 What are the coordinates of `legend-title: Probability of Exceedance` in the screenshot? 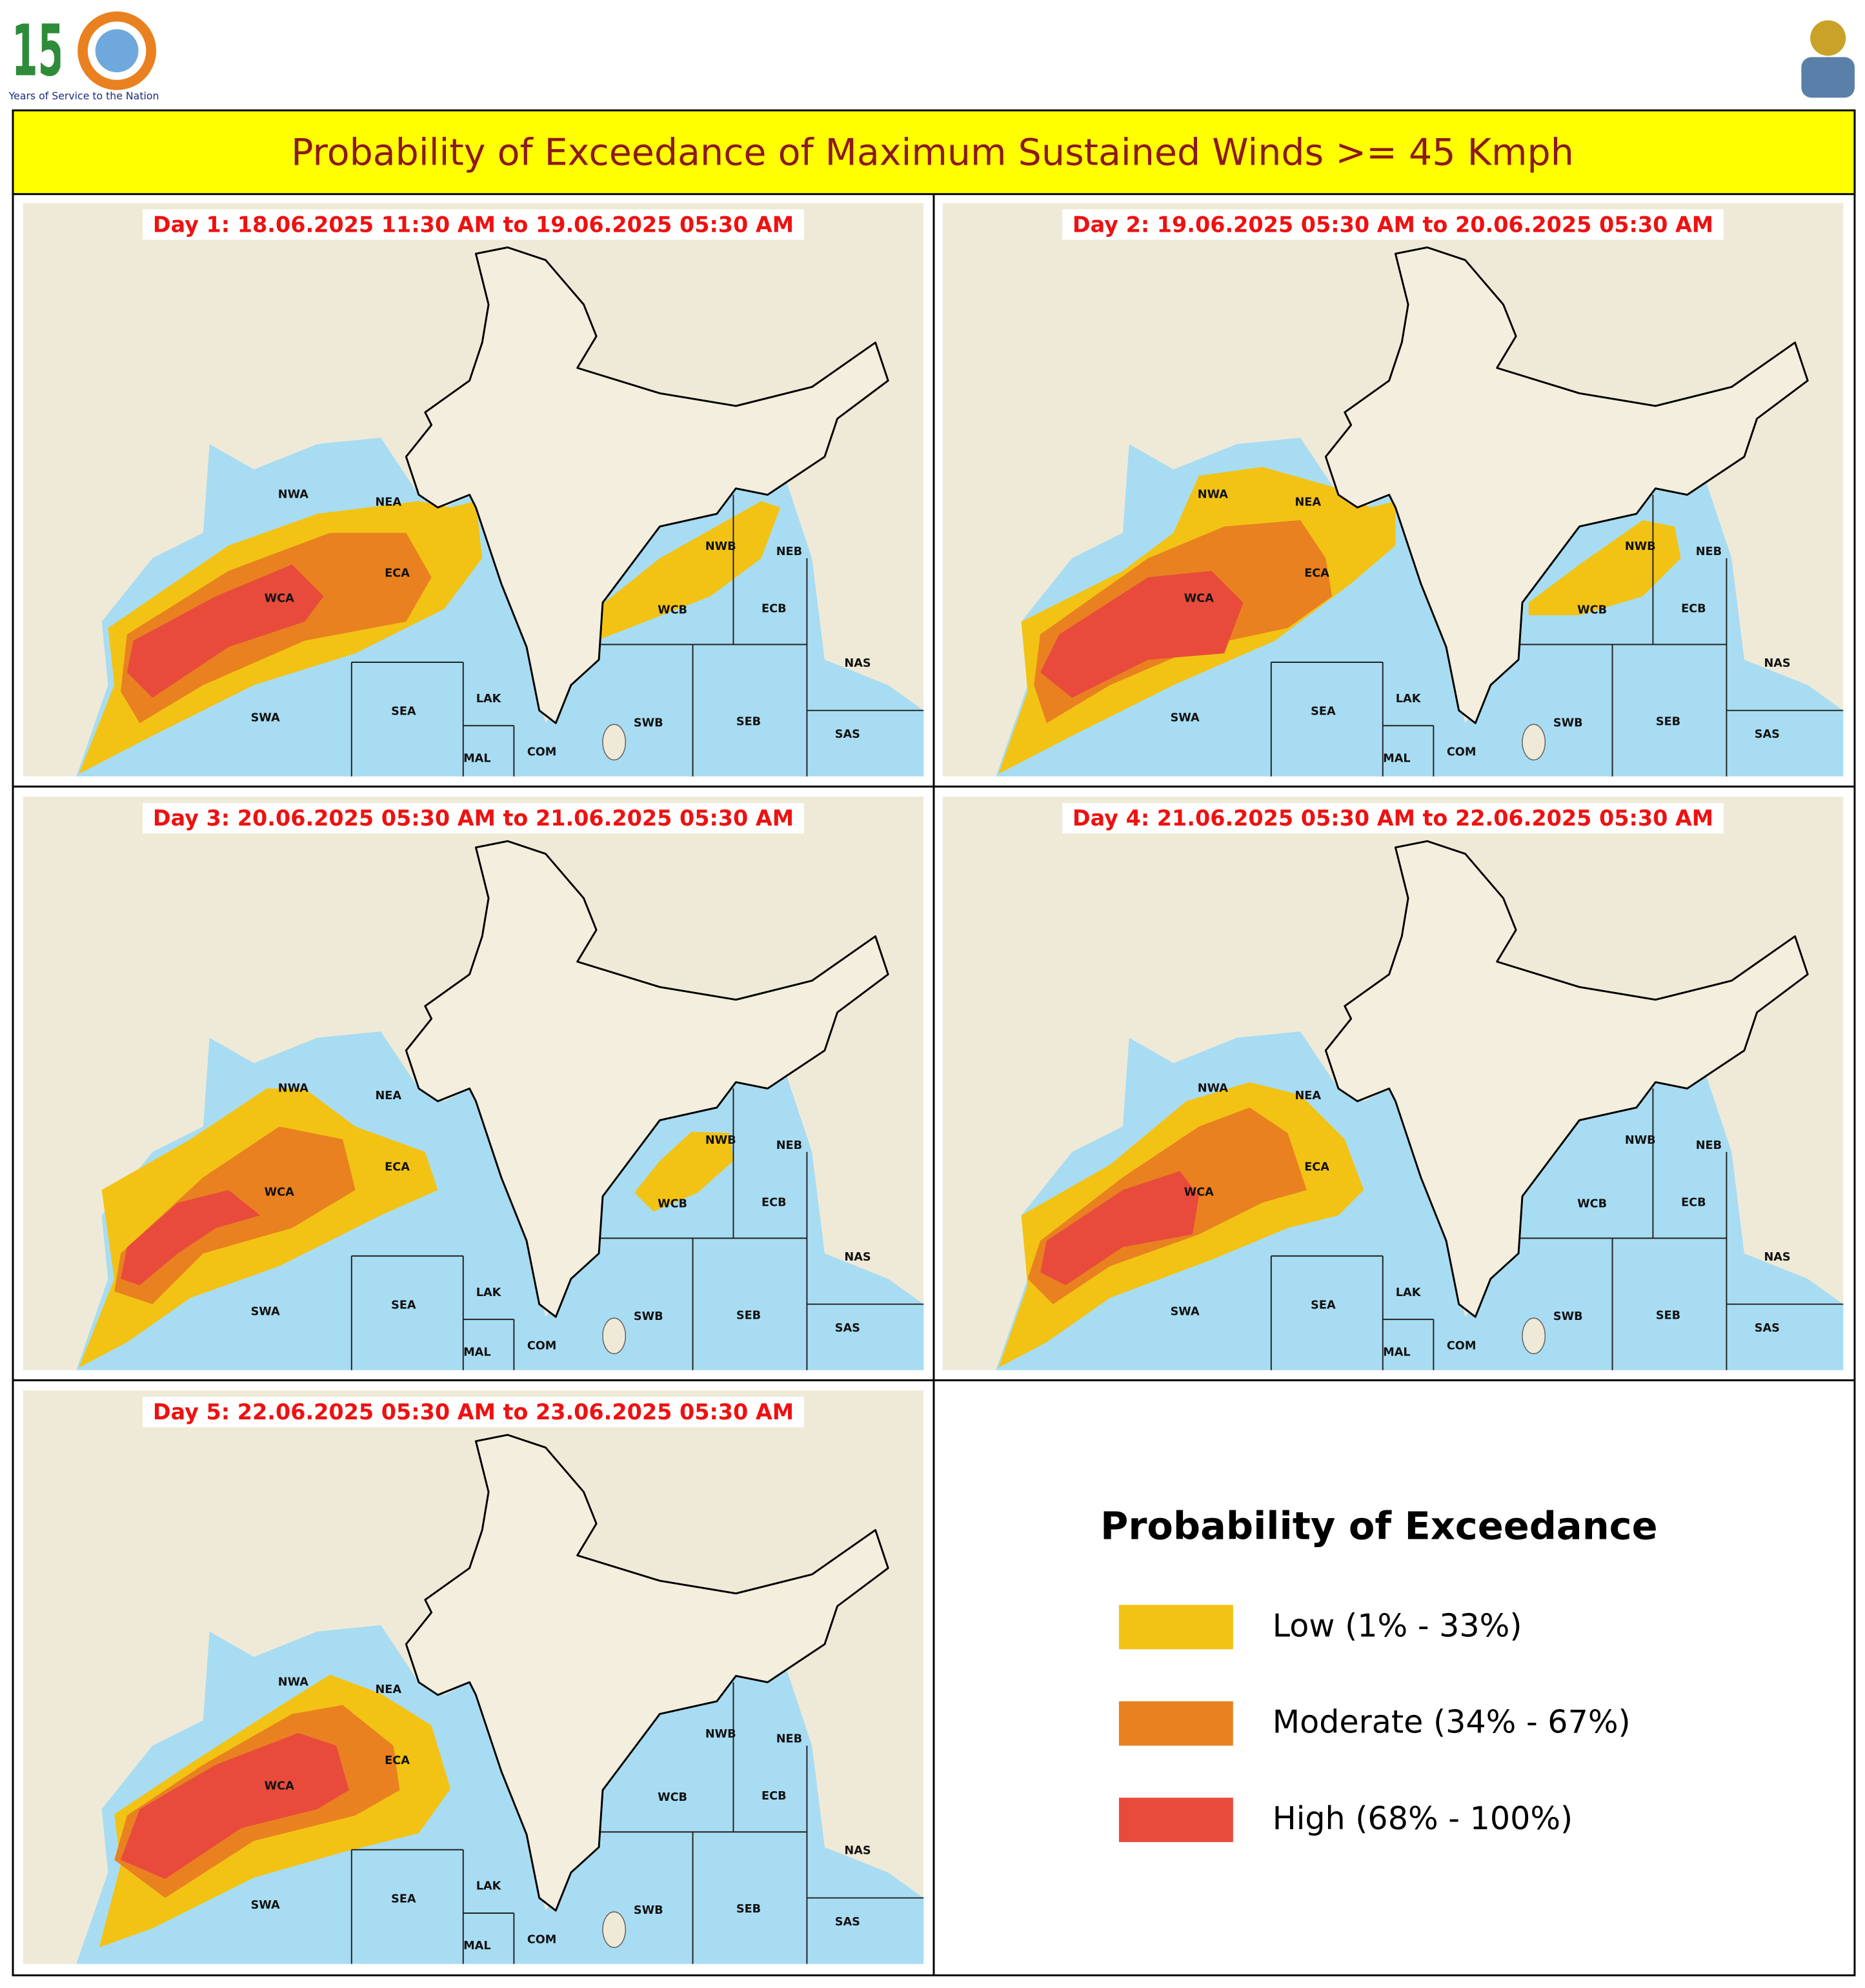 It's located at (1379, 1526).